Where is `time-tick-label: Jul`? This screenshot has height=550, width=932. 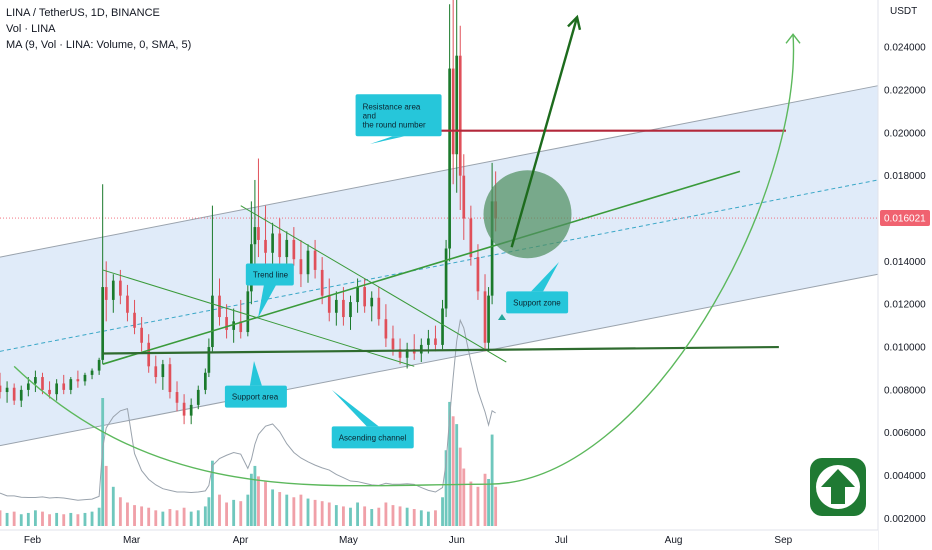
time-tick-label: Jul is located at coordinates (561, 540).